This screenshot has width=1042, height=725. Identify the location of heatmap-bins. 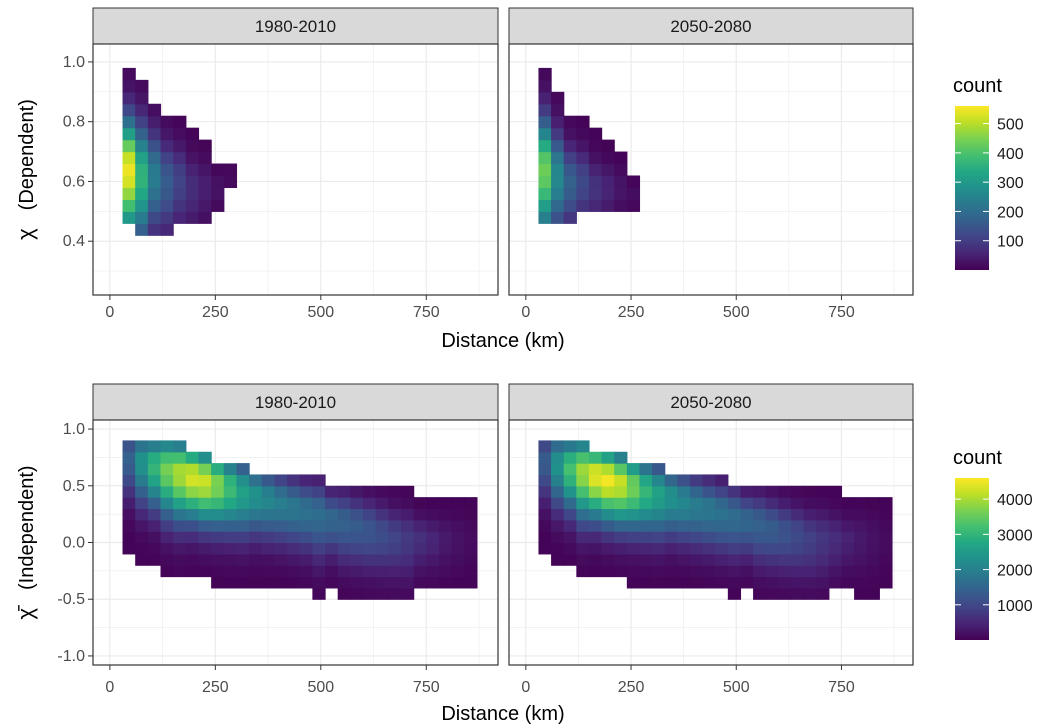
(180, 151).